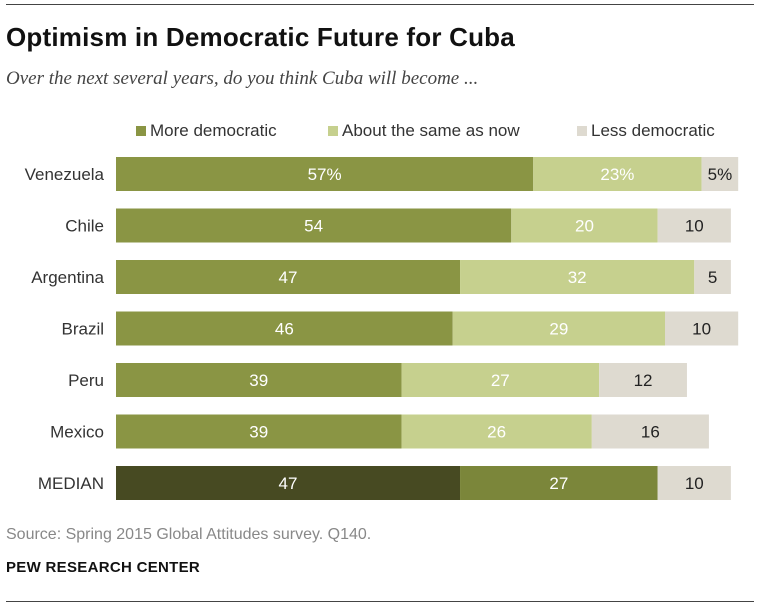 The image size is (760, 608). I want to click on category-label-median: MEDIAN, so click(71, 483).